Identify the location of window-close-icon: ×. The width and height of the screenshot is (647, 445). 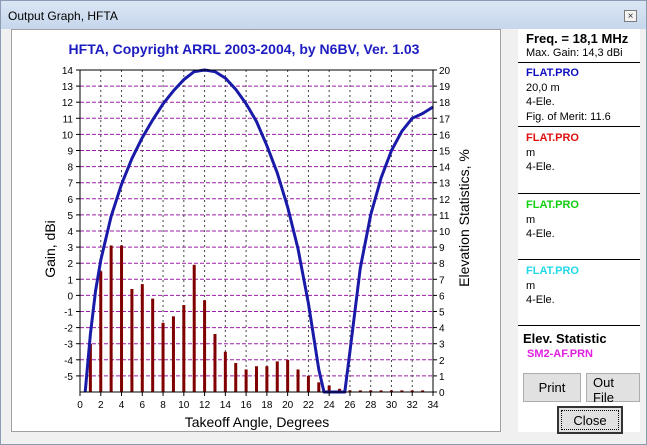
(630, 16).